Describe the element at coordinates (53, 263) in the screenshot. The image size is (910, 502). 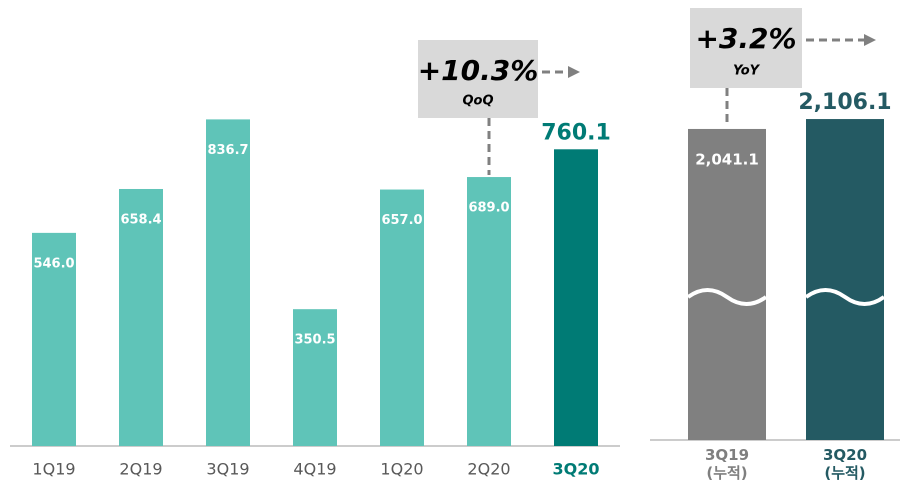
I see `data-label: 546.0` at that location.